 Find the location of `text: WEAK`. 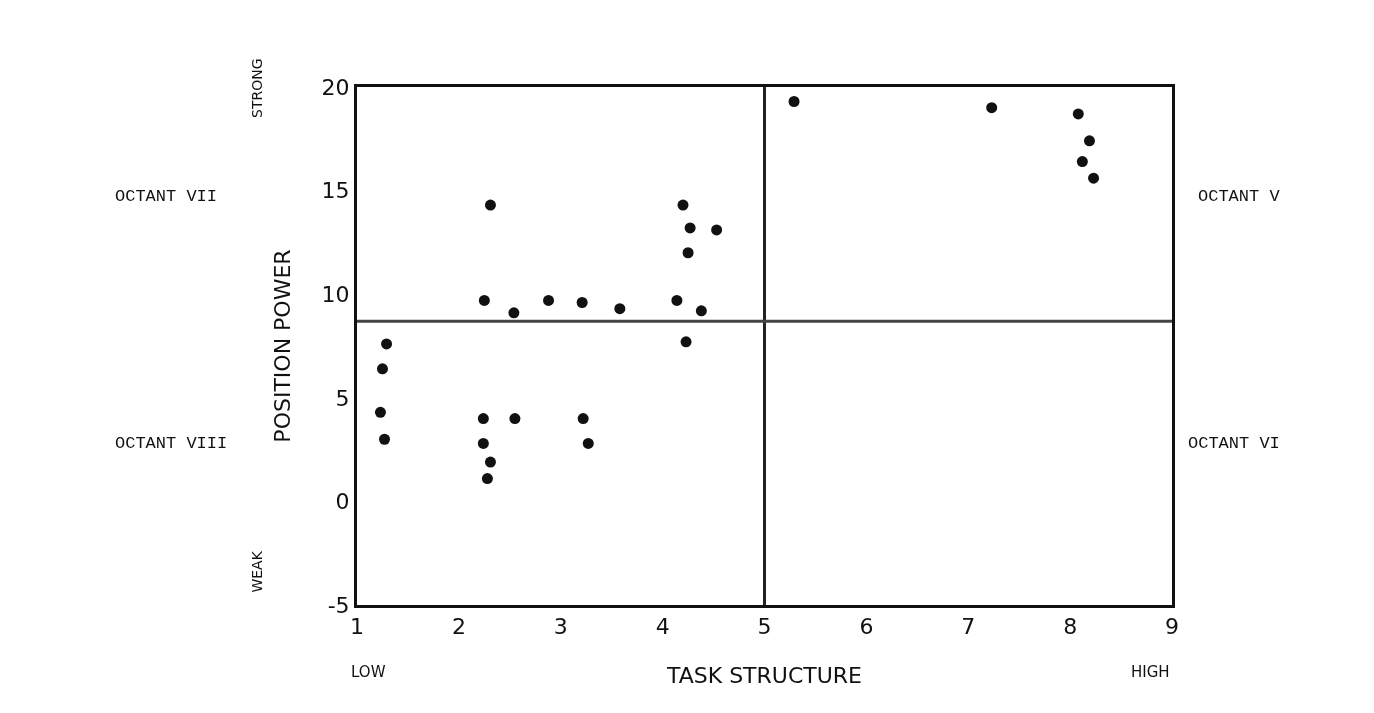

text: WEAK is located at coordinates (257, 571).